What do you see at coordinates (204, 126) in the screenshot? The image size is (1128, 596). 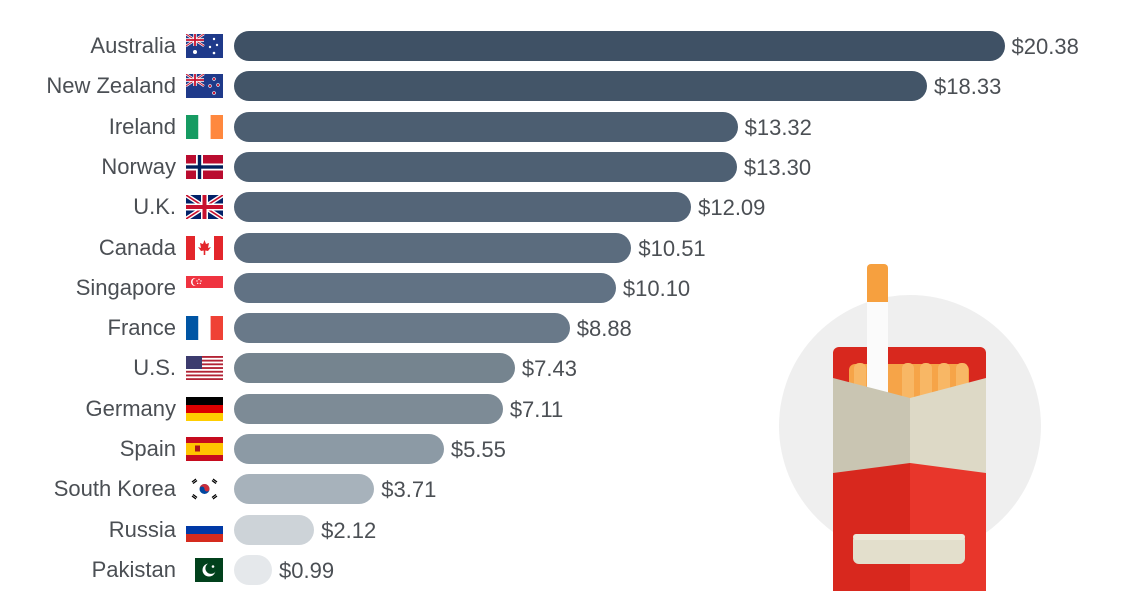 I see `flag-ireland-icon` at bounding box center [204, 126].